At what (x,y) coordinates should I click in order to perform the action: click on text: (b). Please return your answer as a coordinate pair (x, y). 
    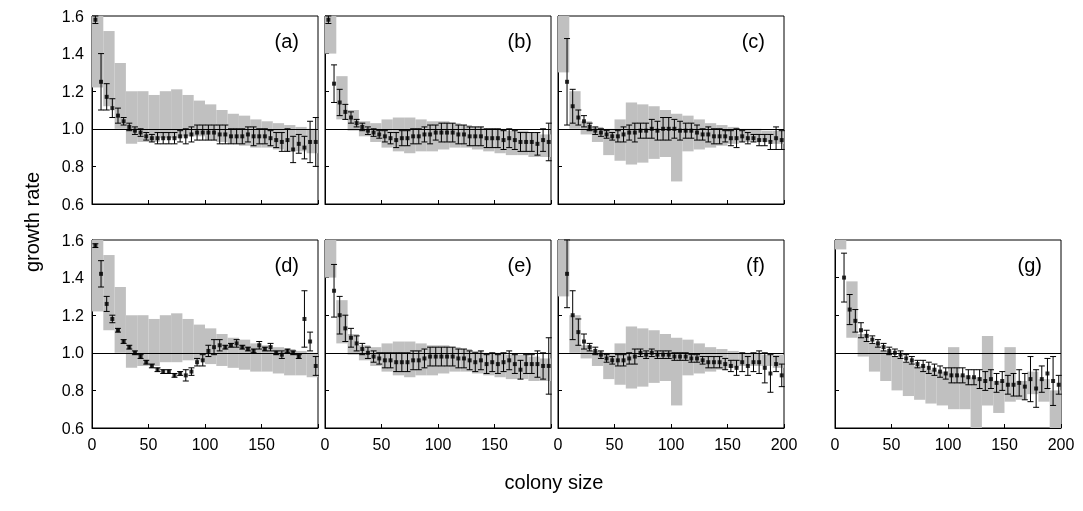
    Looking at the image, I should click on (520, 41).